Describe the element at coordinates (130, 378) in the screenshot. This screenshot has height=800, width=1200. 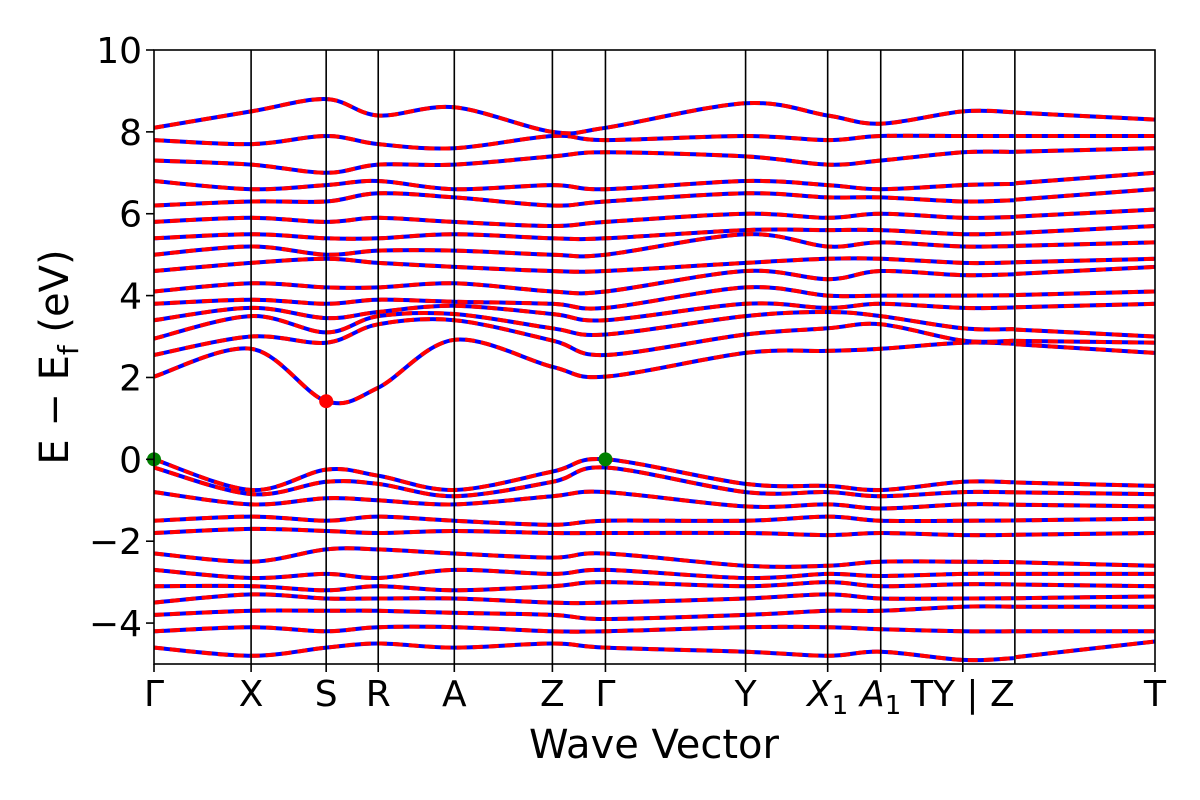
I see `y-tick-label: 2` at that location.